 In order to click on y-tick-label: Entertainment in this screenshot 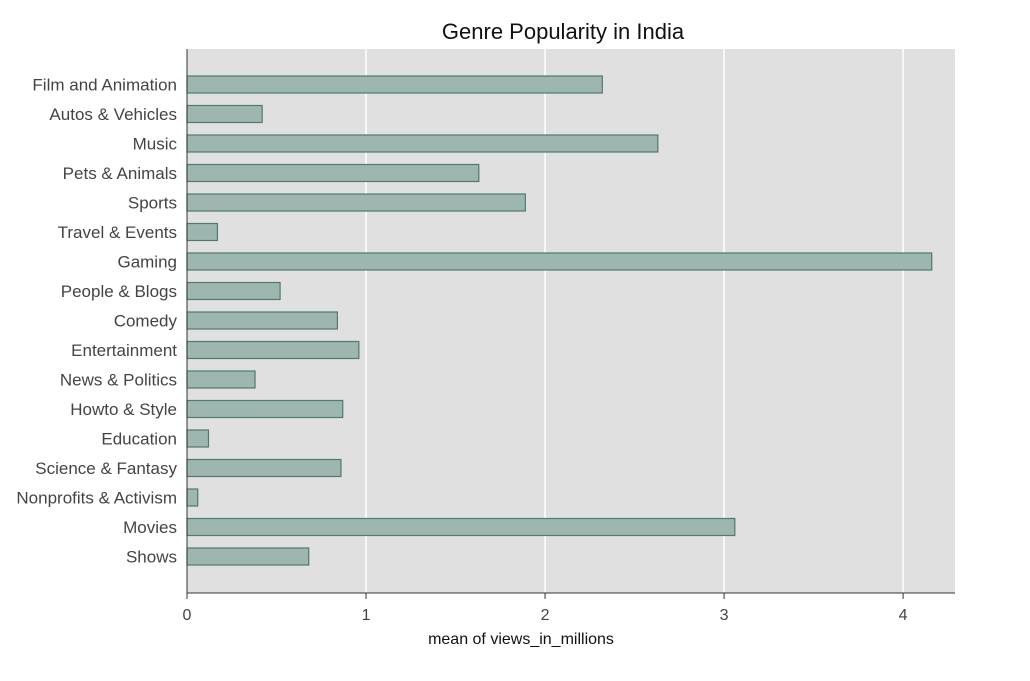, I will do `click(124, 350)`.